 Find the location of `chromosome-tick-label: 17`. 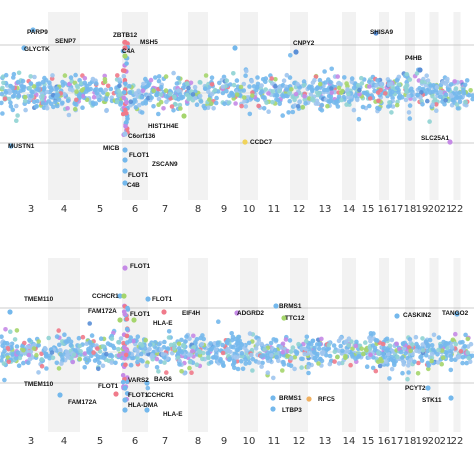

chromosome-tick-label: 17 is located at coordinates (397, 209).